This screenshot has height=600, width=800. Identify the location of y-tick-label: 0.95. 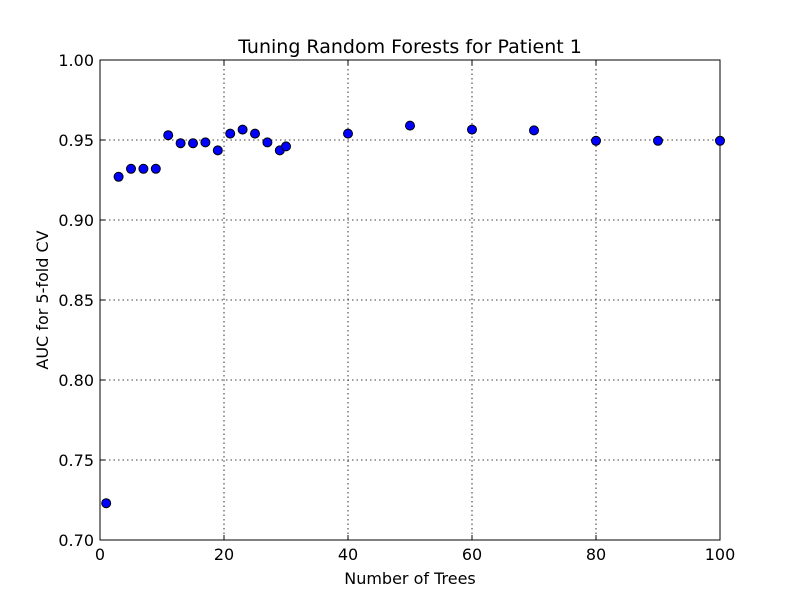
(76, 140).